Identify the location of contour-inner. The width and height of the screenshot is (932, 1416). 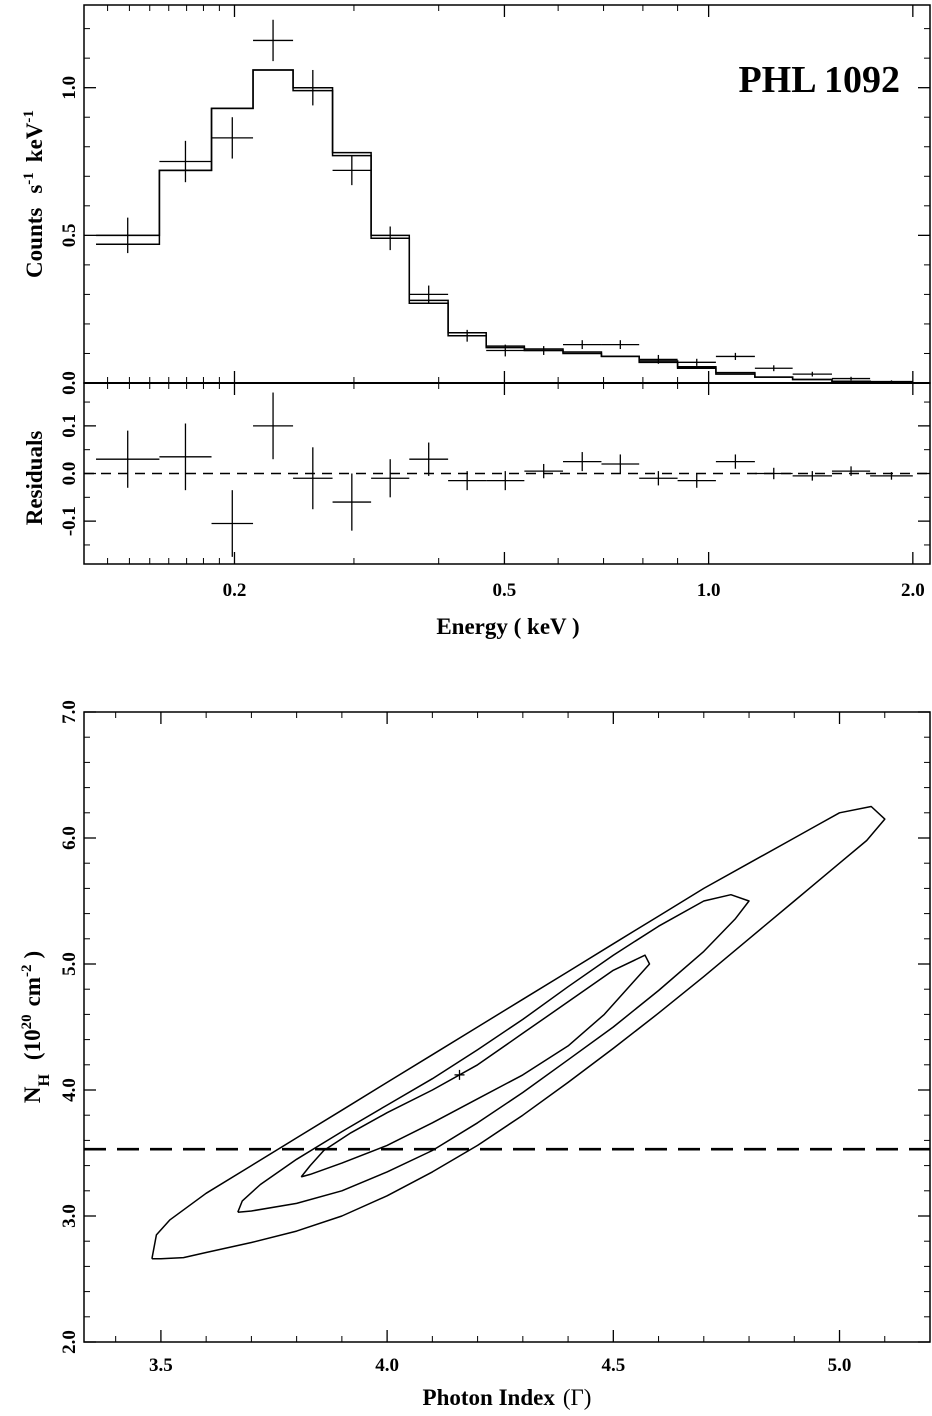
(475, 1066).